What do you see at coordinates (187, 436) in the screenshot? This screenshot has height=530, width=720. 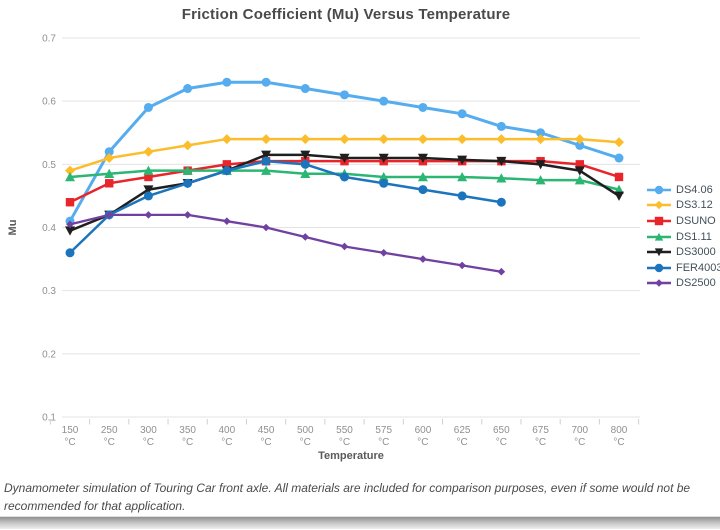 I see `x-category-label: 350 °C` at bounding box center [187, 436].